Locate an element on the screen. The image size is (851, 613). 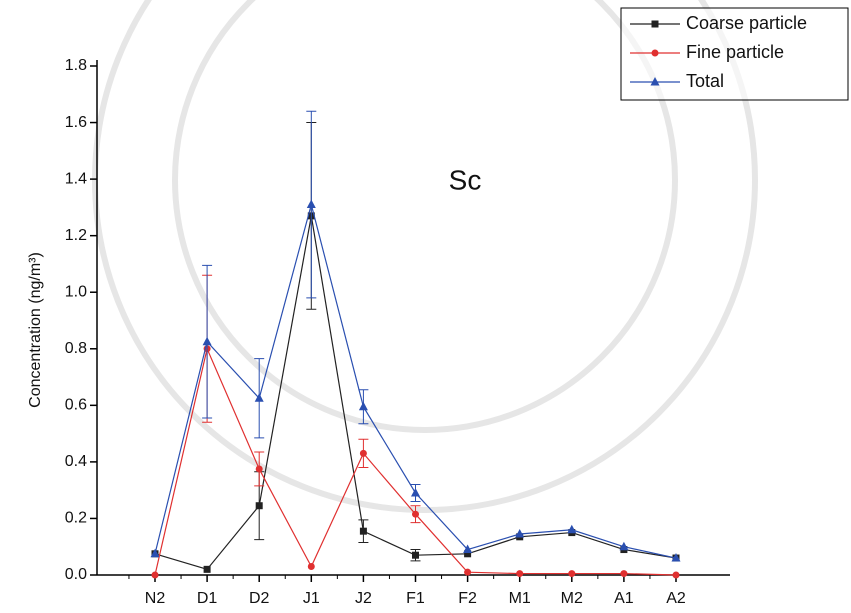
y-tick-label: 0.8 is located at coordinates (76, 348).